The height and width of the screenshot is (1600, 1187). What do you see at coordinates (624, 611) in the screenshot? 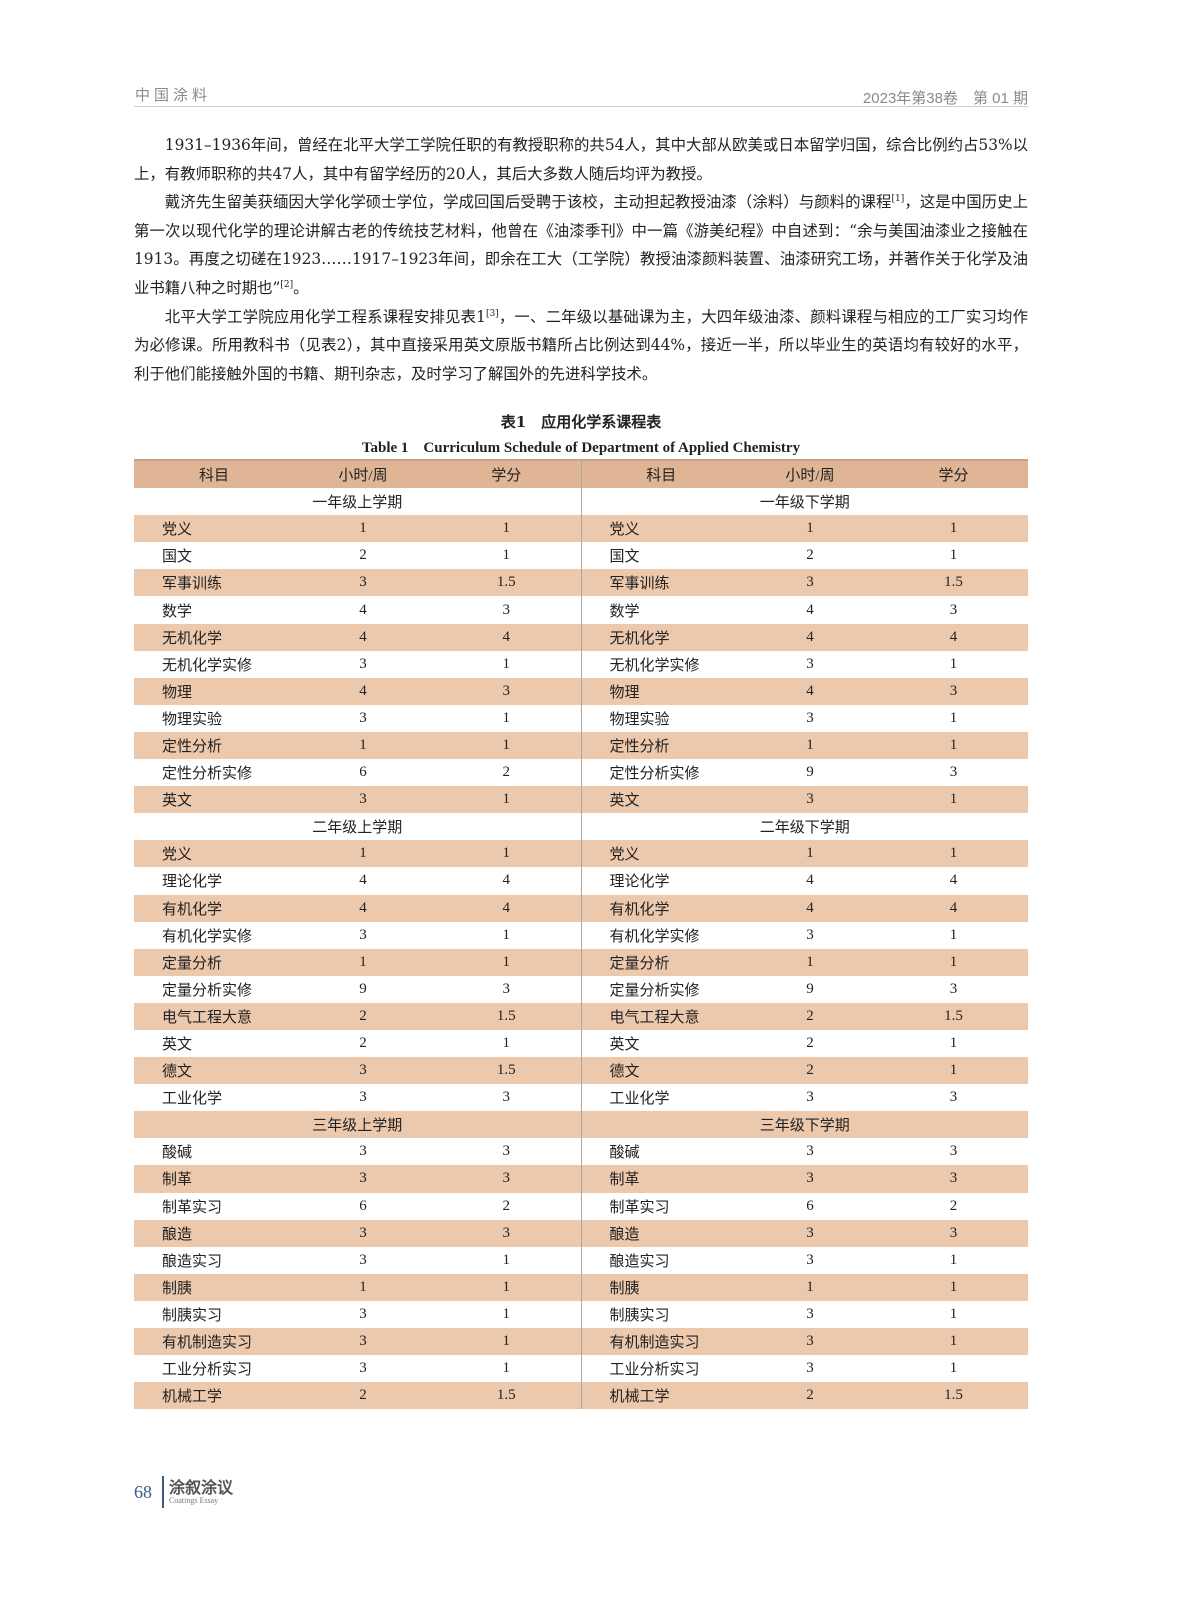
I see `subject-cell: 数学` at bounding box center [624, 611].